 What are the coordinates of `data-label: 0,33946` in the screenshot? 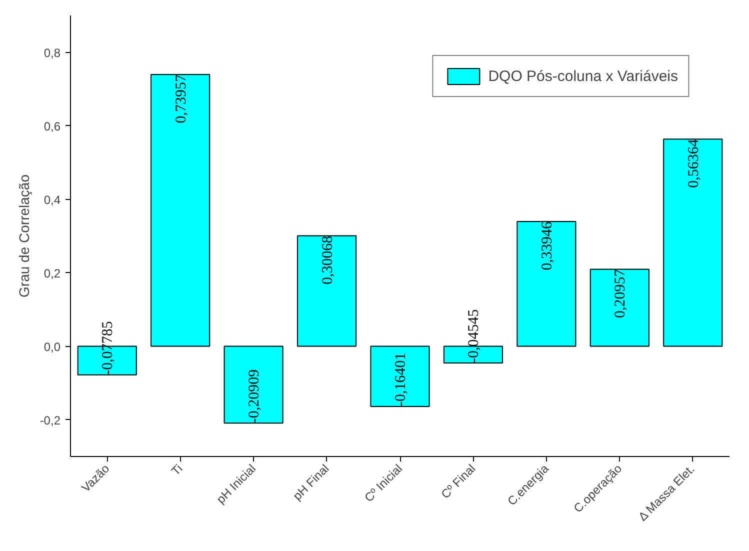 It's located at (547, 245).